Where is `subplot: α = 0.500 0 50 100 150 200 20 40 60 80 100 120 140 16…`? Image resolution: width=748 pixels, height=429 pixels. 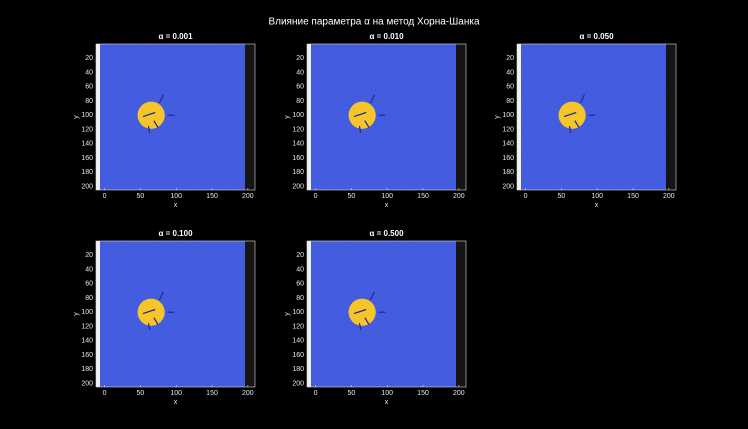 subplot: α = 0.500 0 50 100 150 200 20 40 60 80 100 120 140 16… is located at coordinates (375, 317).